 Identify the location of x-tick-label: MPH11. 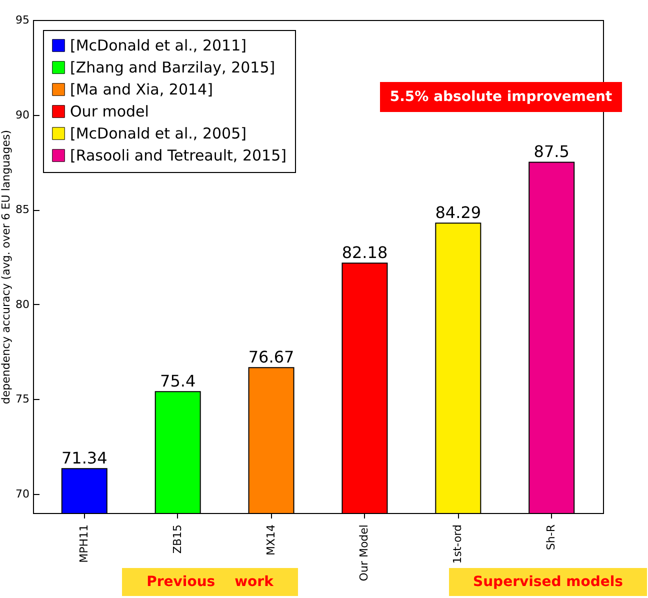
(83, 543).